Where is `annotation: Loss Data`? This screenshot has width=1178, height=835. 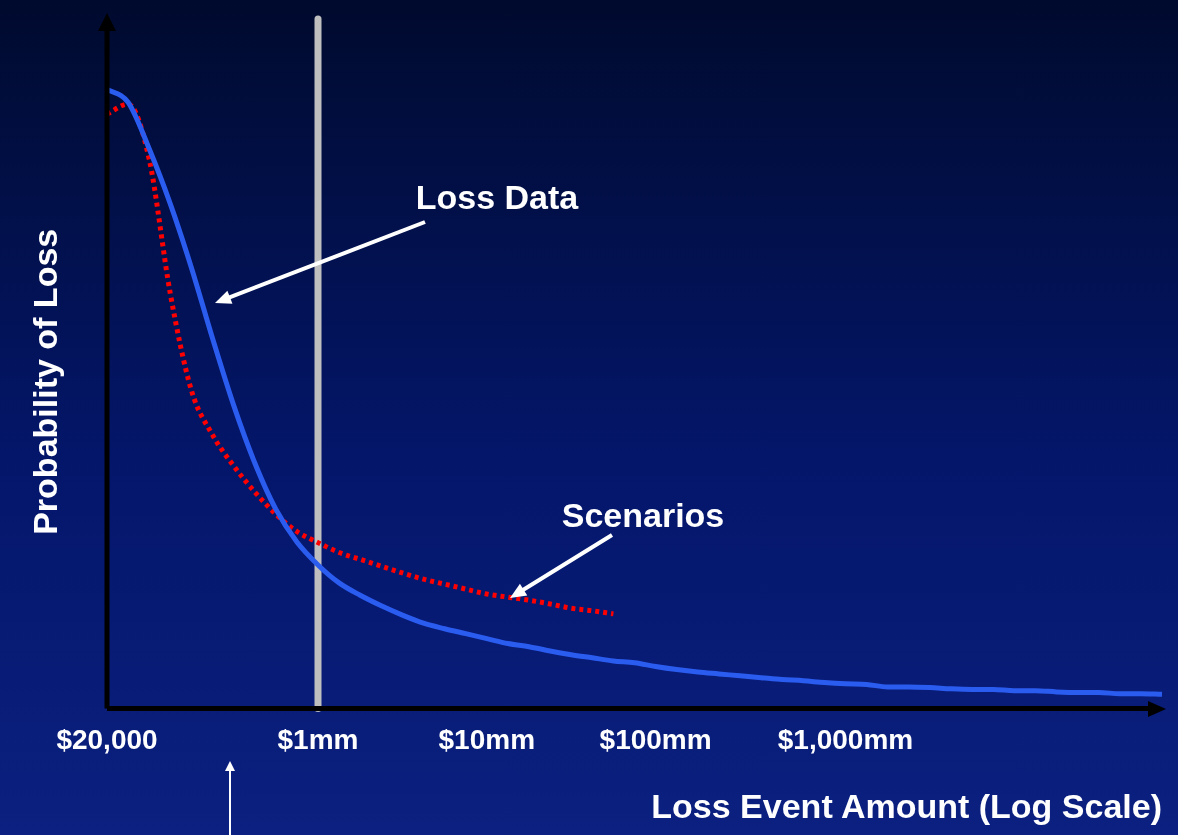 annotation: Loss Data is located at coordinates (497, 197).